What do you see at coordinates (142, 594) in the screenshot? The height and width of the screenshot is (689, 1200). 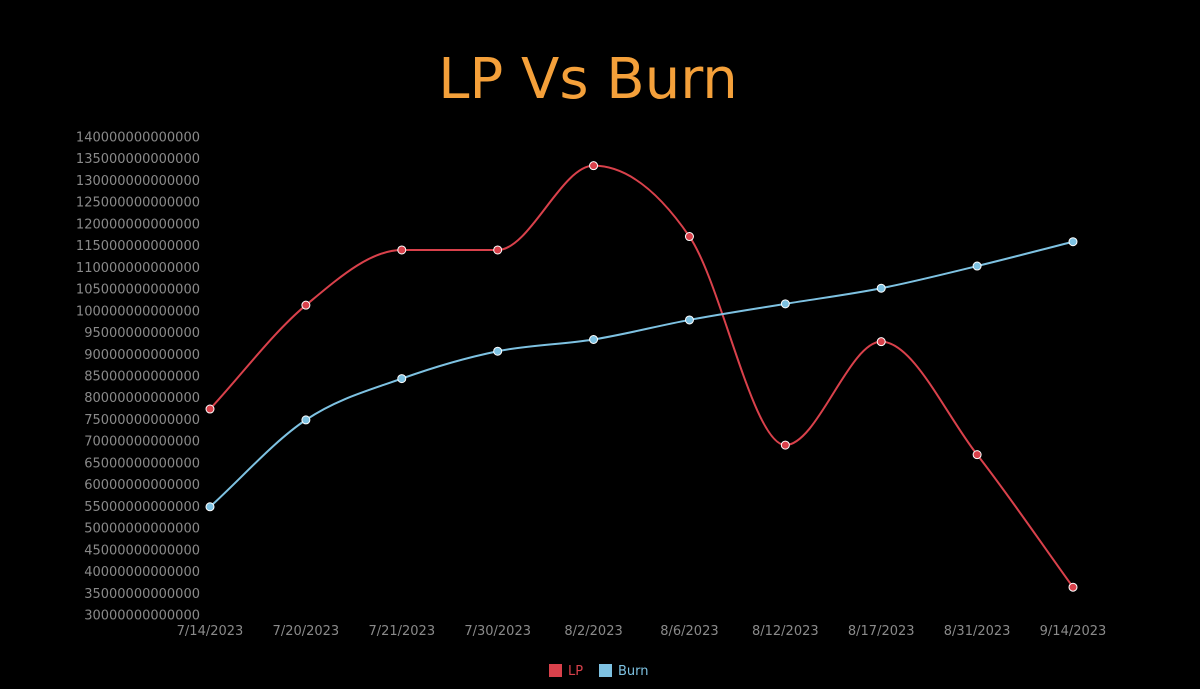 I see `y-tick-label: 35000000000000` at bounding box center [142, 594].